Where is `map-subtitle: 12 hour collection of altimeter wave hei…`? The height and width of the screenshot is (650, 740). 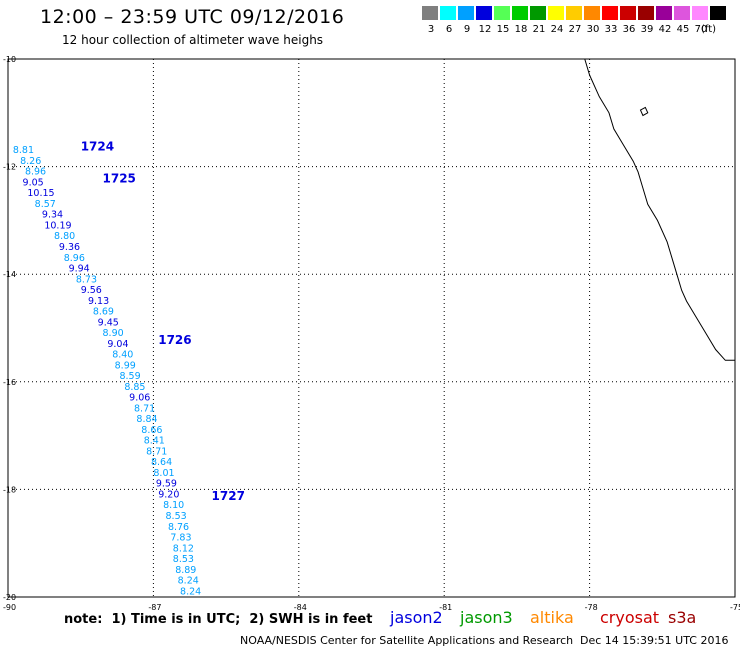
map-subtitle: 12 hour collection of altimeter wave hei… is located at coordinates (193, 40).